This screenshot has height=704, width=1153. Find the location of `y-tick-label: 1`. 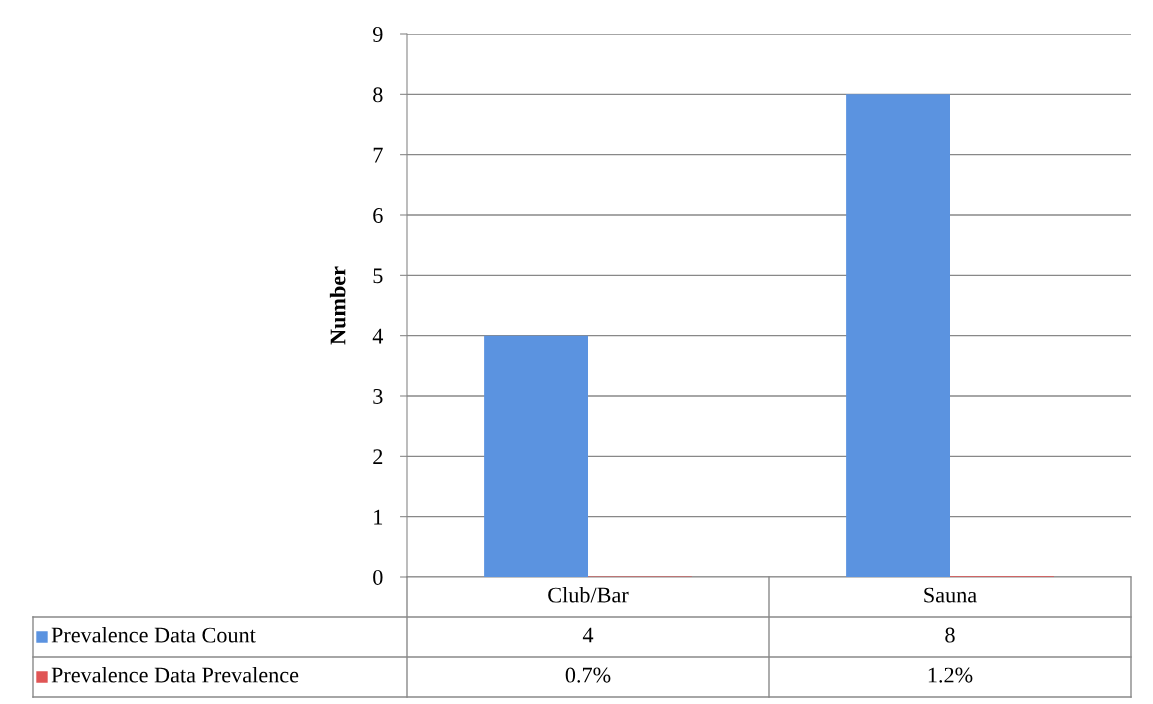

y-tick-label: 1 is located at coordinates (378, 517).